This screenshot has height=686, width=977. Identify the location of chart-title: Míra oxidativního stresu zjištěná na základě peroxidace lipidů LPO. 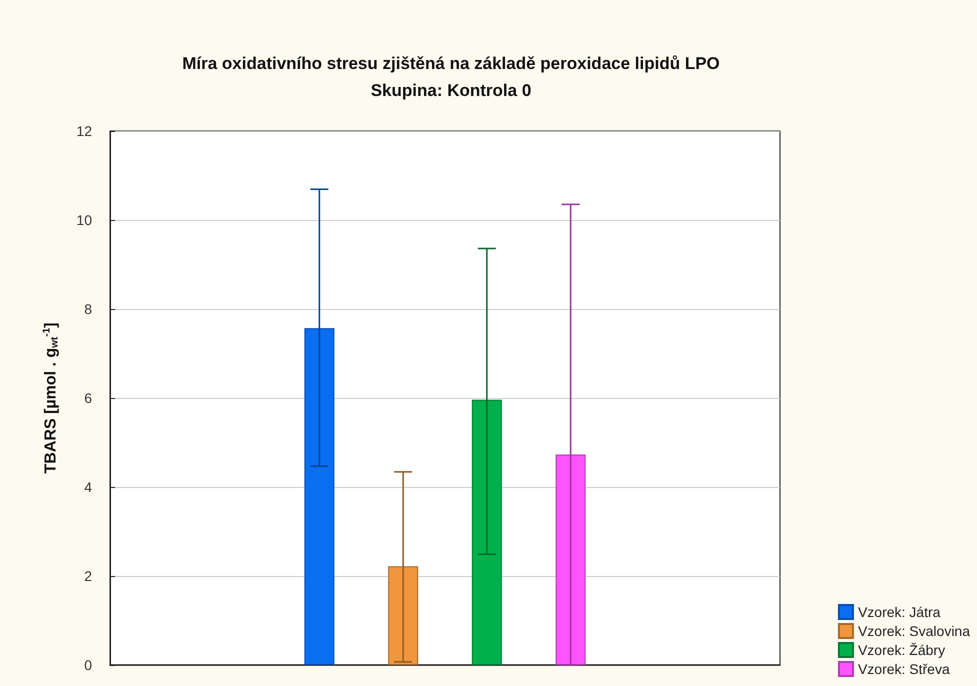
(451, 63).